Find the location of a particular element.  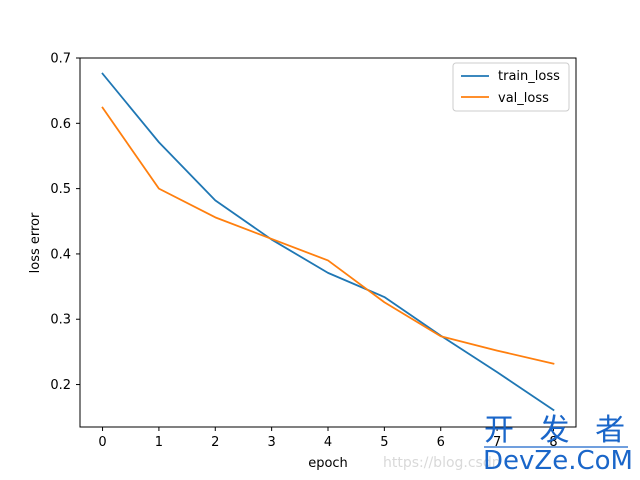

y-tick-label: 0.7 is located at coordinates (60, 59).